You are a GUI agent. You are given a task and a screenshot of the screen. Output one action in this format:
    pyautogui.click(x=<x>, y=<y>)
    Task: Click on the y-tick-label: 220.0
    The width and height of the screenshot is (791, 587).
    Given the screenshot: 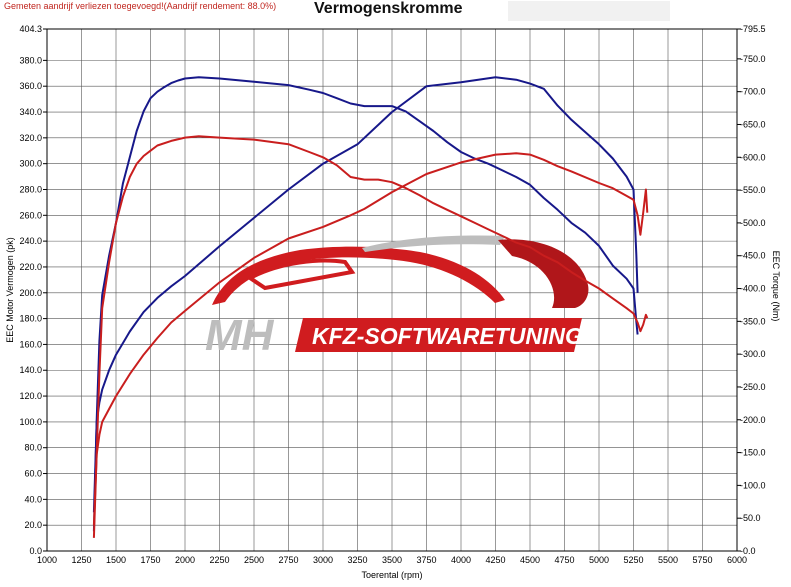 What is the action you would take?
    pyautogui.click(x=30, y=267)
    